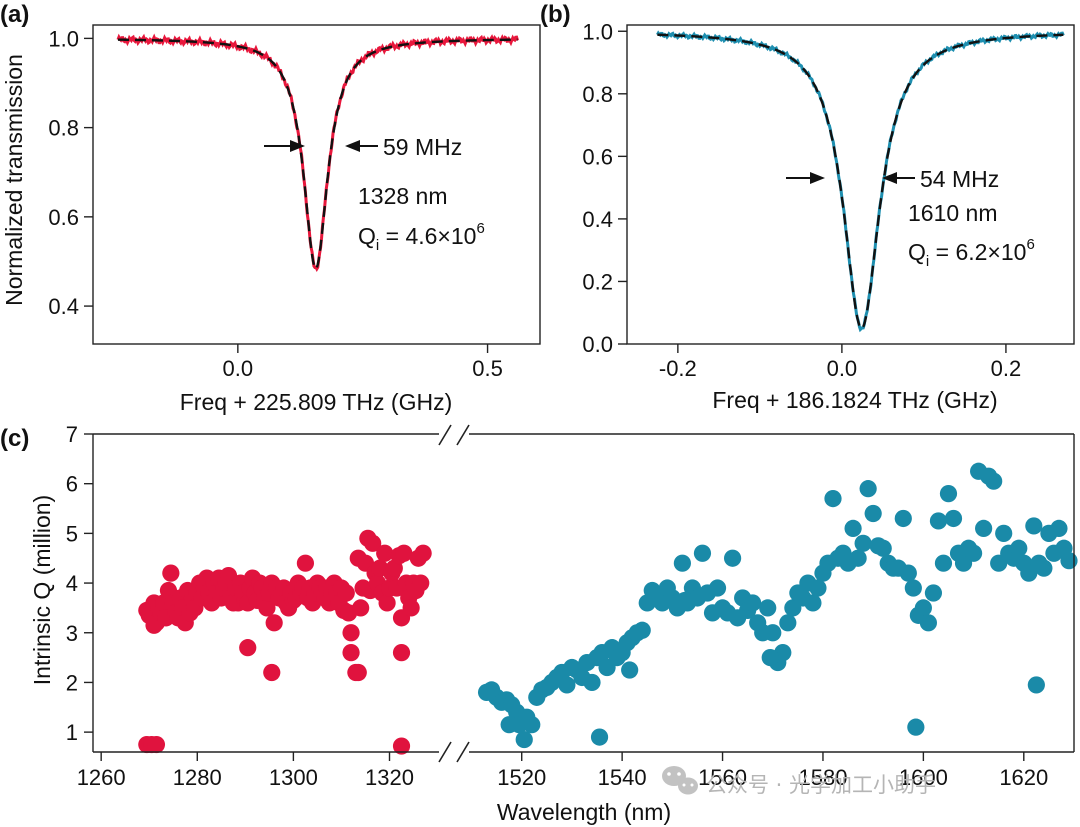  Describe the element at coordinates (238, 368) in the screenshot. I see `x-tick-label-a: 0.0` at that location.